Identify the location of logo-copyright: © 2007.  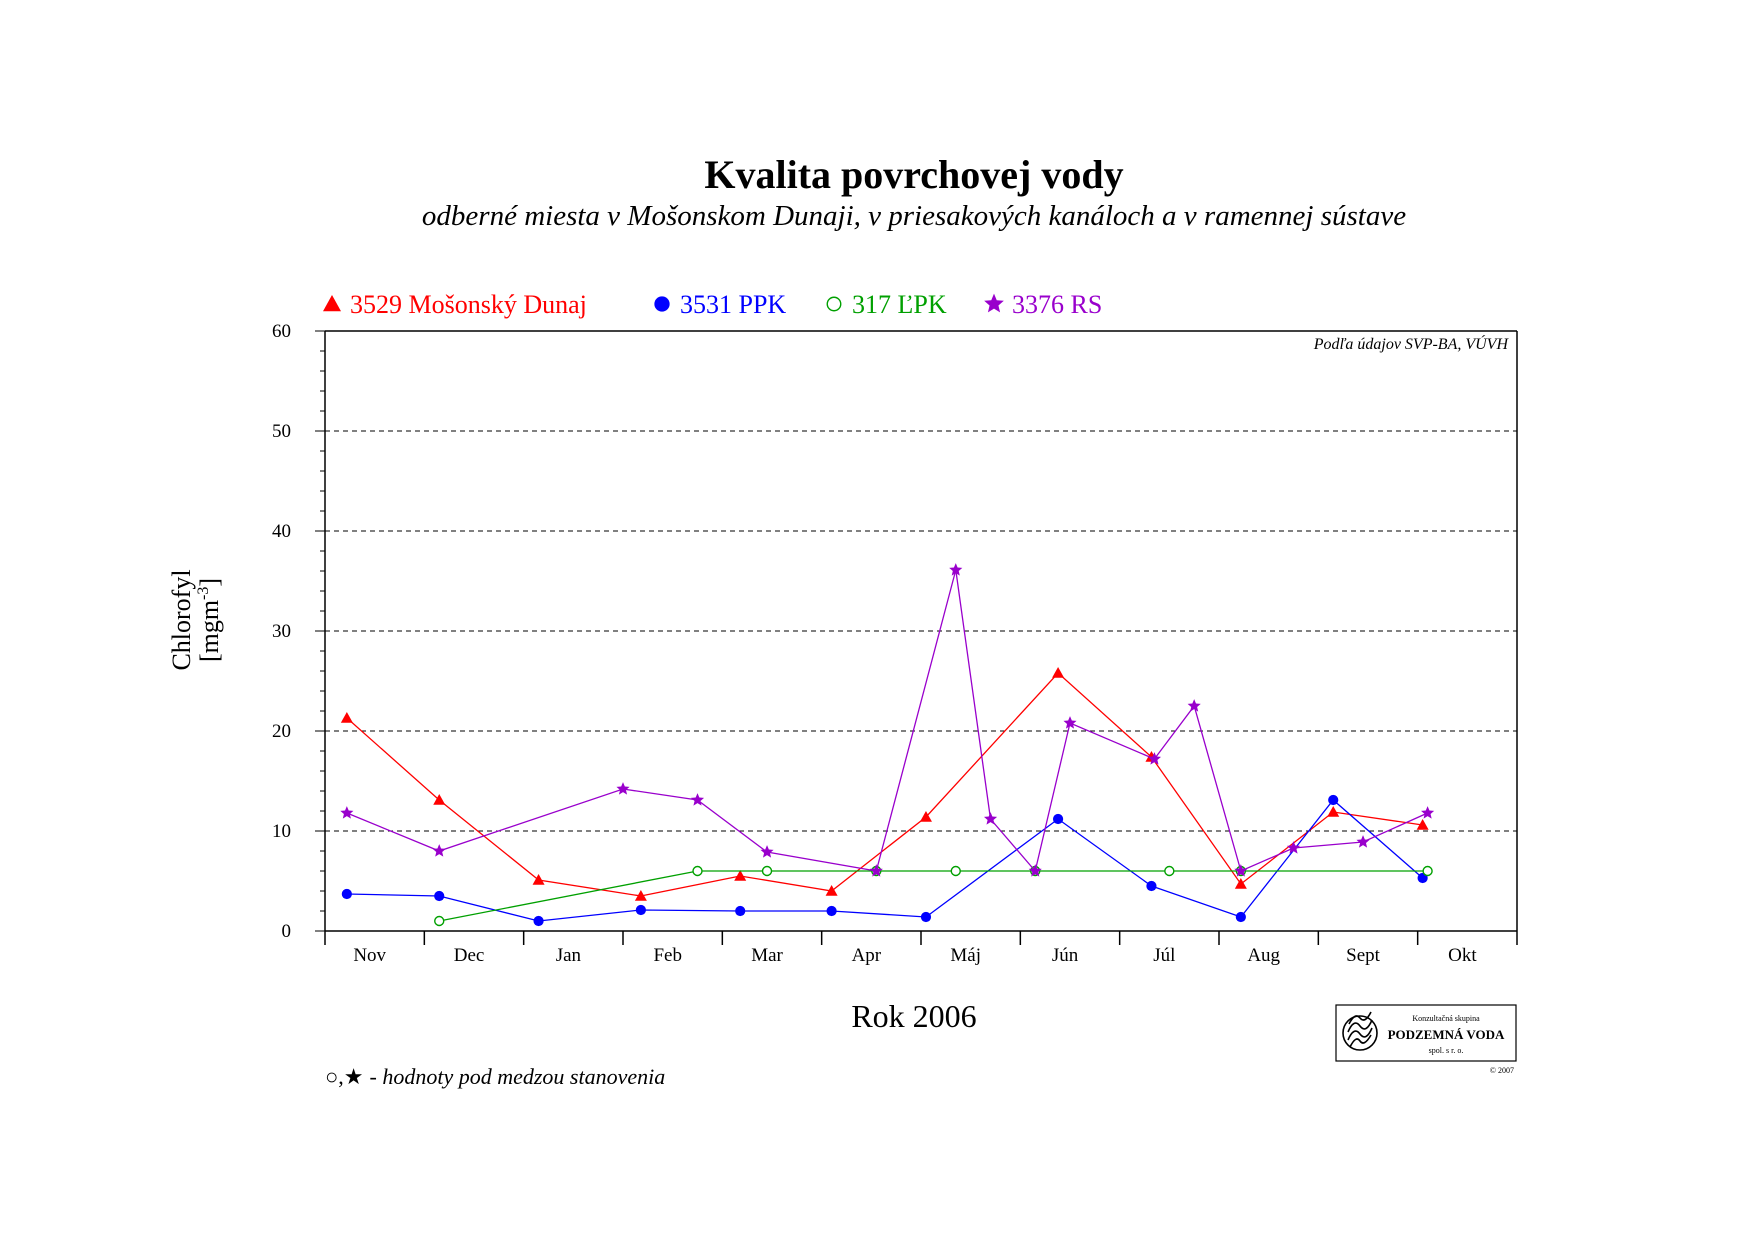
(1502, 1070).